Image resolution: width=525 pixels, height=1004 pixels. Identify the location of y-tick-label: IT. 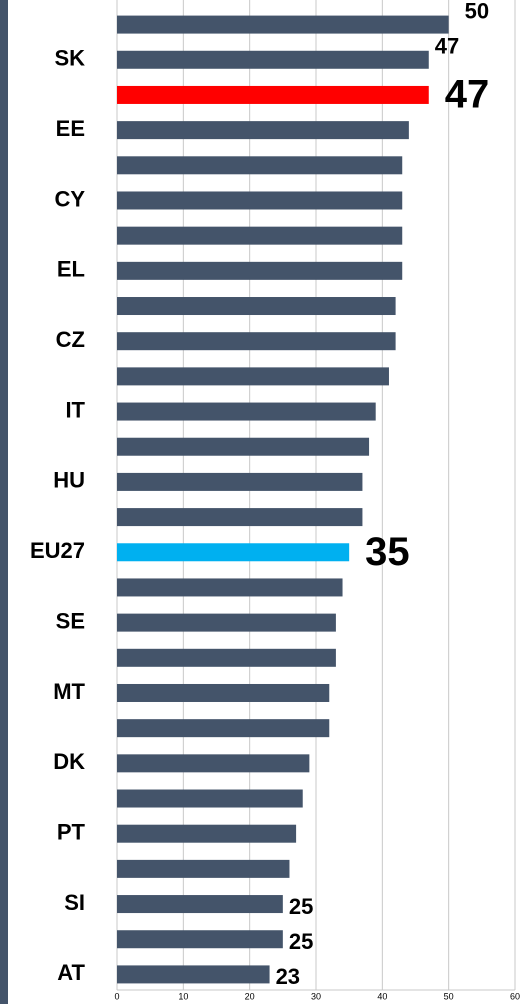
(75, 409).